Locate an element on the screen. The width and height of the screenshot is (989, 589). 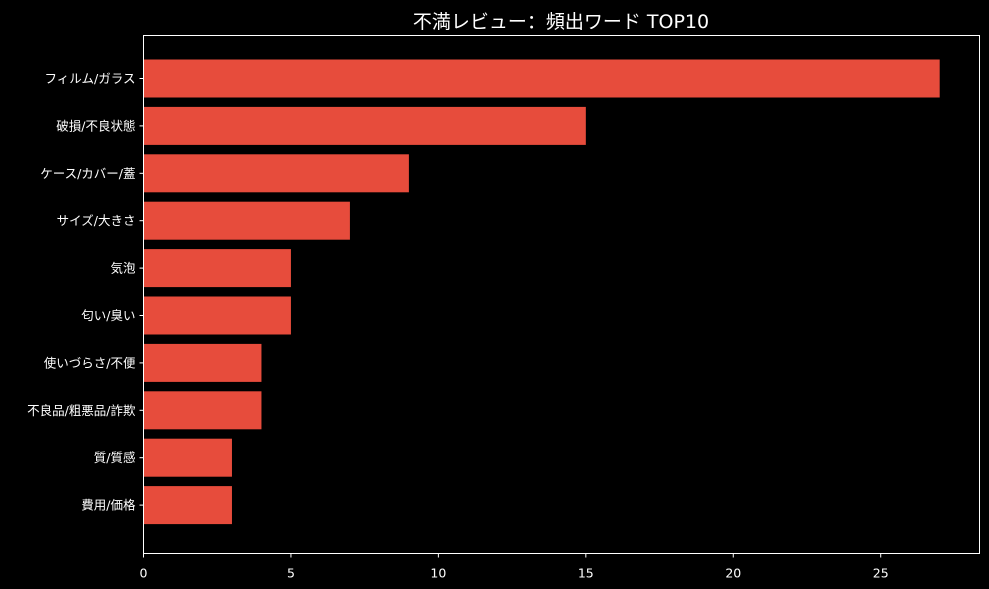
x-tick-label: 5 is located at coordinates (291, 573).